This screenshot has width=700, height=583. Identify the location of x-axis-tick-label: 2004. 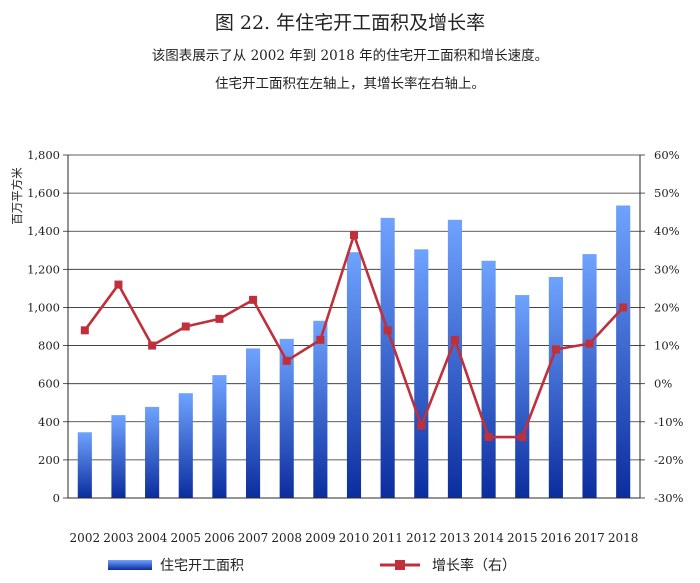
(152, 538).